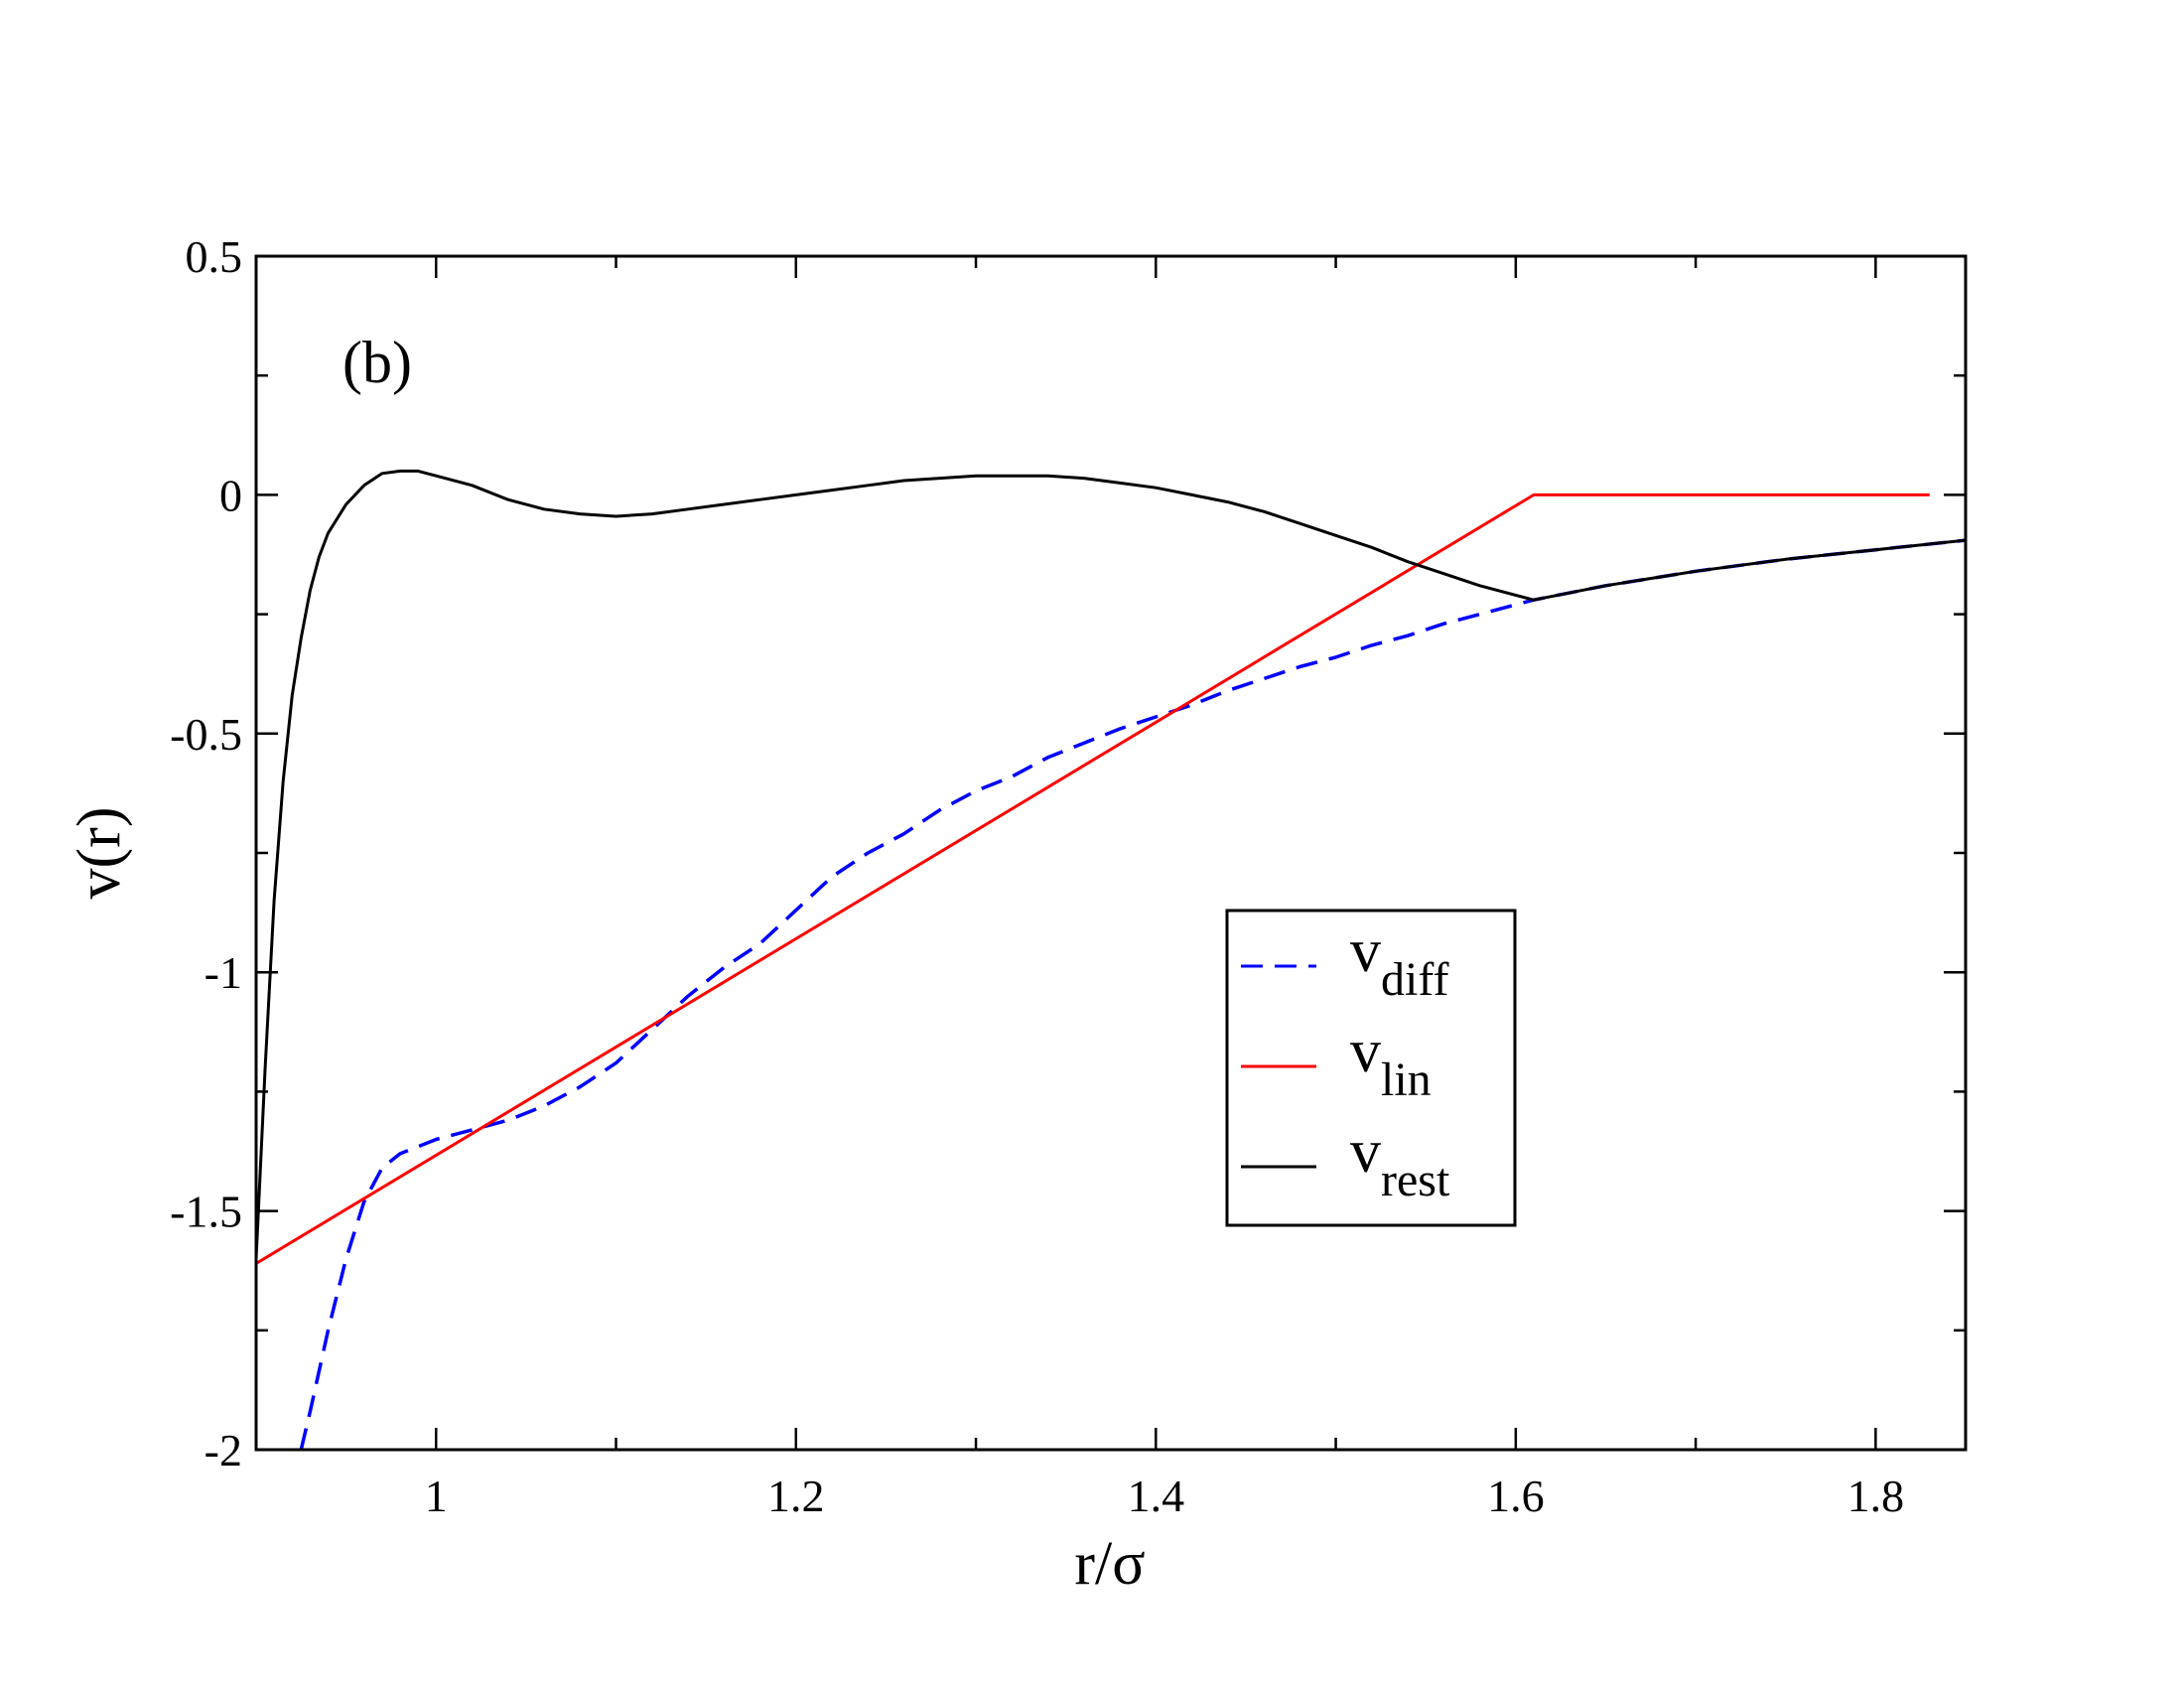 The height and width of the screenshot is (1687, 2184). Describe the element at coordinates (1156, 1496) in the screenshot. I see `x-tick-label: 1.4` at that location.